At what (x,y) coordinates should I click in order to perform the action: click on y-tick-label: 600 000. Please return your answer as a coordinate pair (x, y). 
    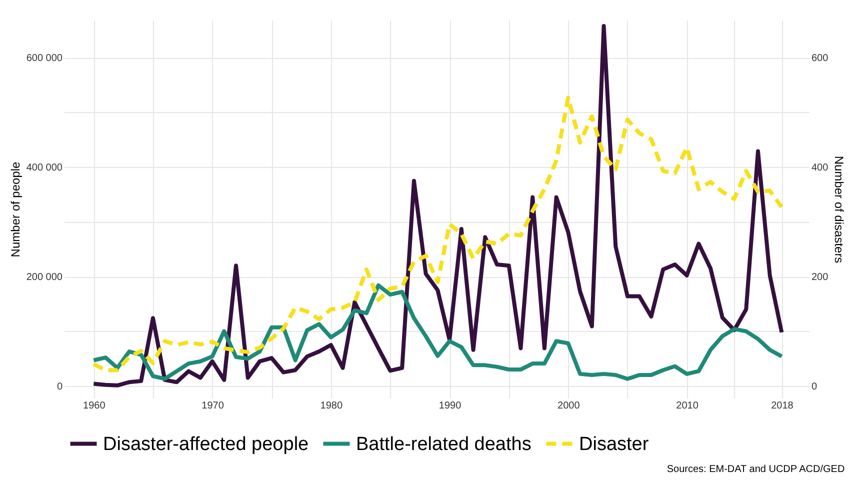
    Looking at the image, I should click on (44, 58).